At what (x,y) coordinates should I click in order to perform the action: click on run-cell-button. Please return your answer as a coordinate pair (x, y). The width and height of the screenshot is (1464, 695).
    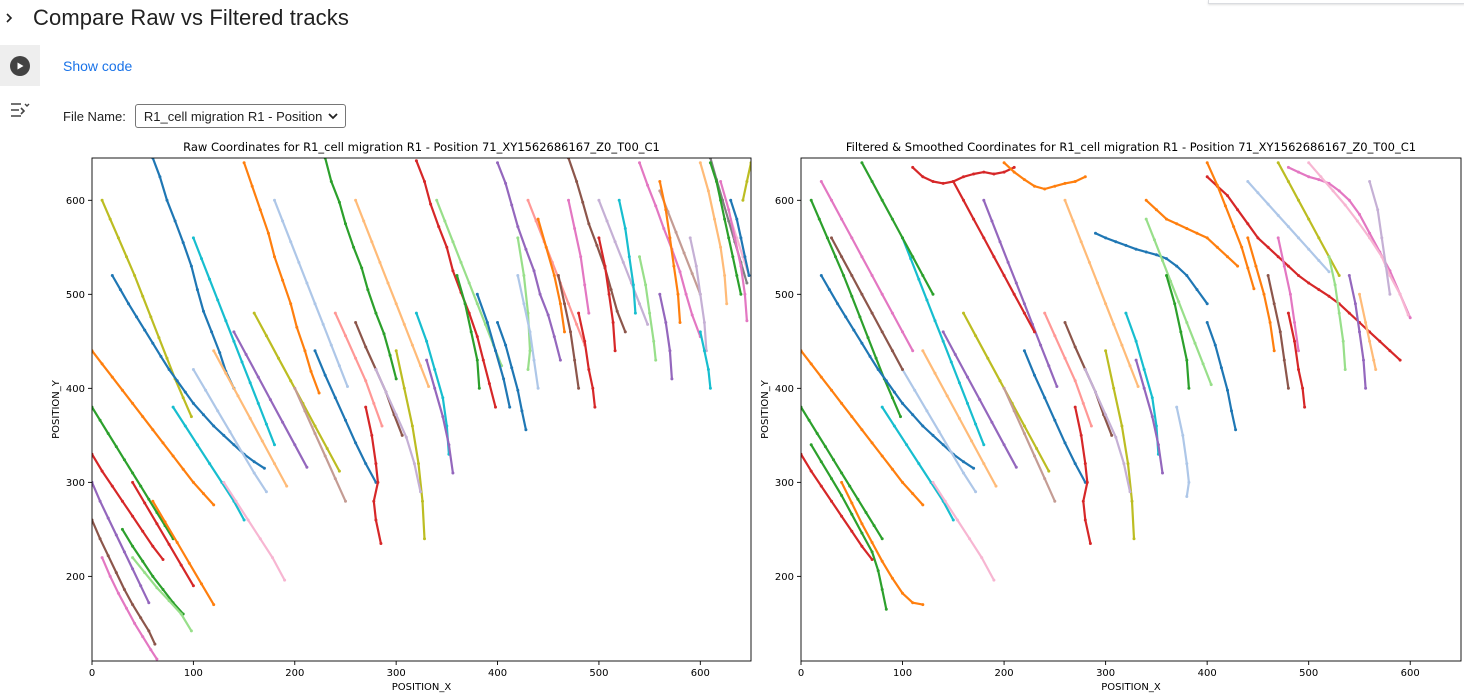
    Looking at the image, I should click on (20, 65).